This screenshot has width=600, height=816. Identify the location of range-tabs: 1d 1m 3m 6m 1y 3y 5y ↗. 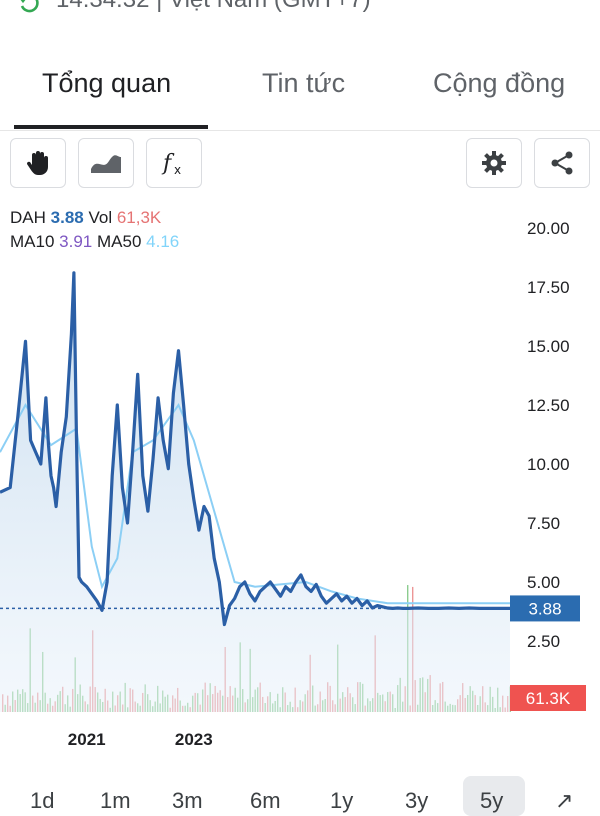
(300, 792).